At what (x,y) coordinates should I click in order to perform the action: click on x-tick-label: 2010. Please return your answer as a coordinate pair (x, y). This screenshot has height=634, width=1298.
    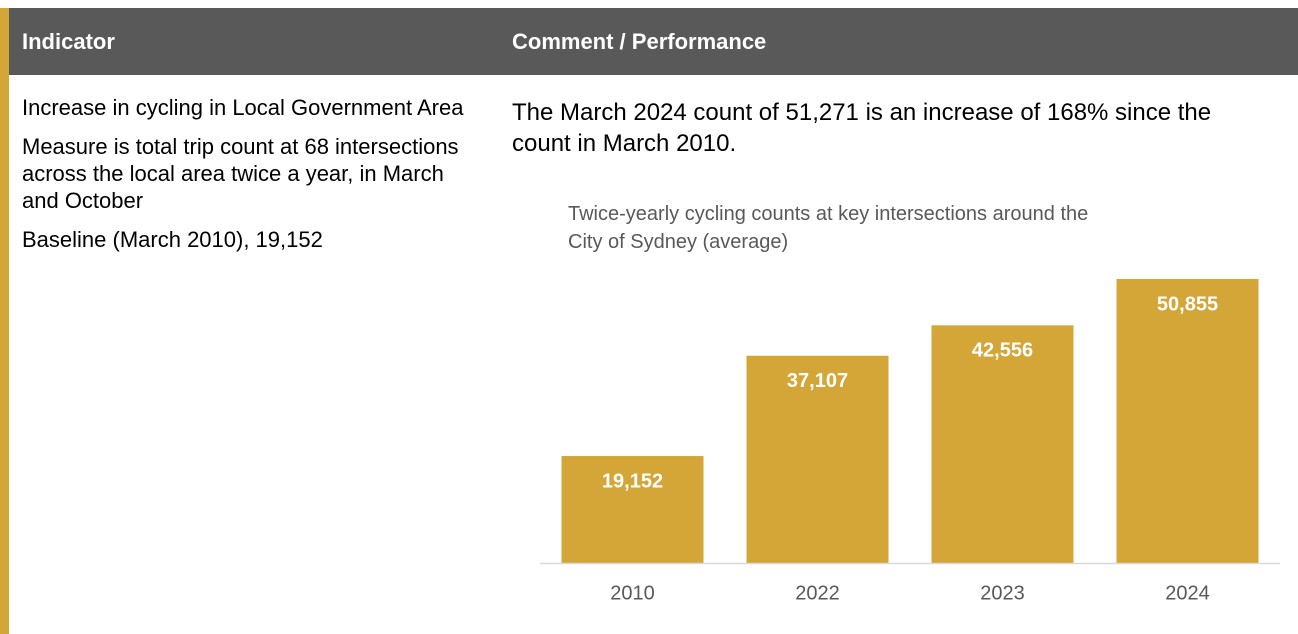
    Looking at the image, I should click on (632, 593).